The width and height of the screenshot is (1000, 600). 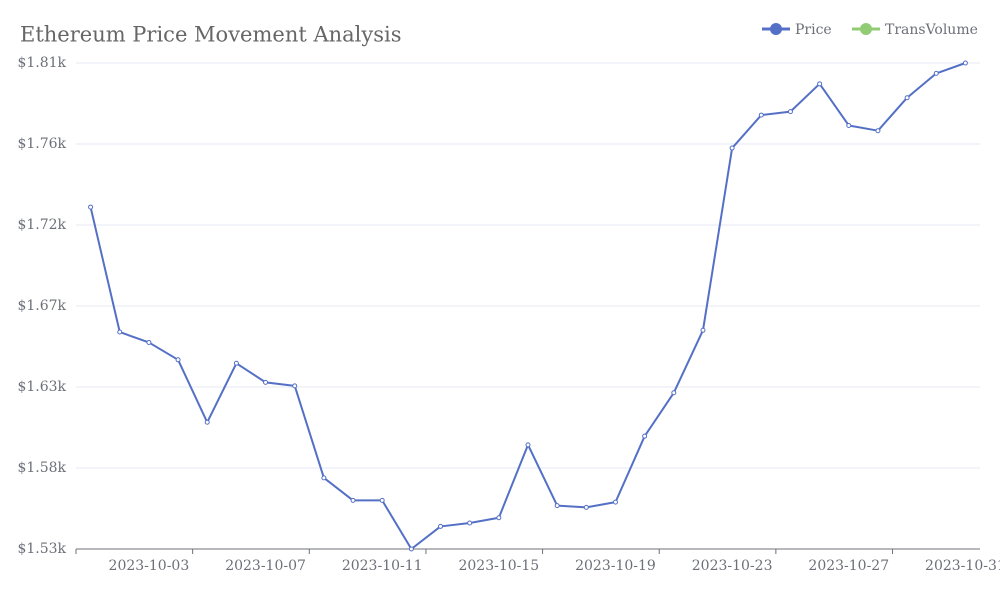 What do you see at coordinates (931, 30) in the screenshot?
I see `legend-label: TransVolume` at bounding box center [931, 30].